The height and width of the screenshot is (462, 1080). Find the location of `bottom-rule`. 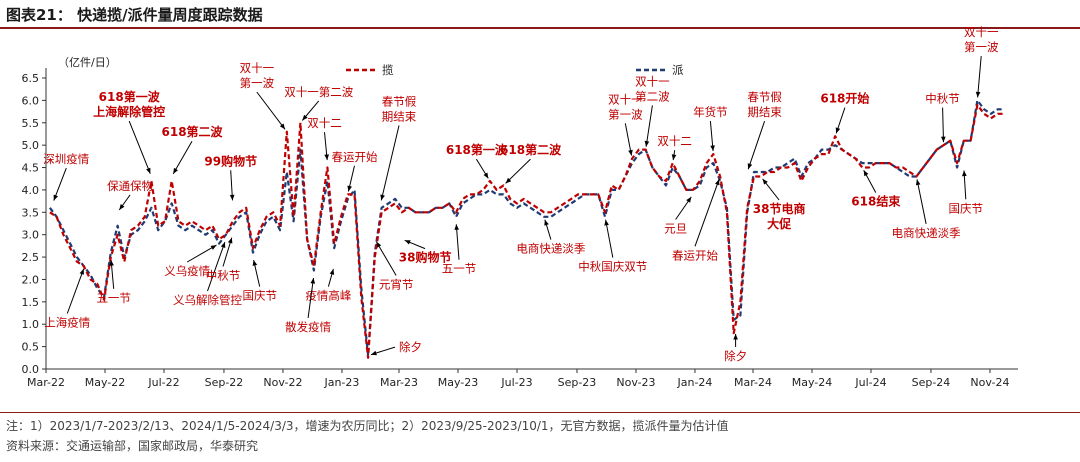

bottom-rule is located at coordinates (540, 412).